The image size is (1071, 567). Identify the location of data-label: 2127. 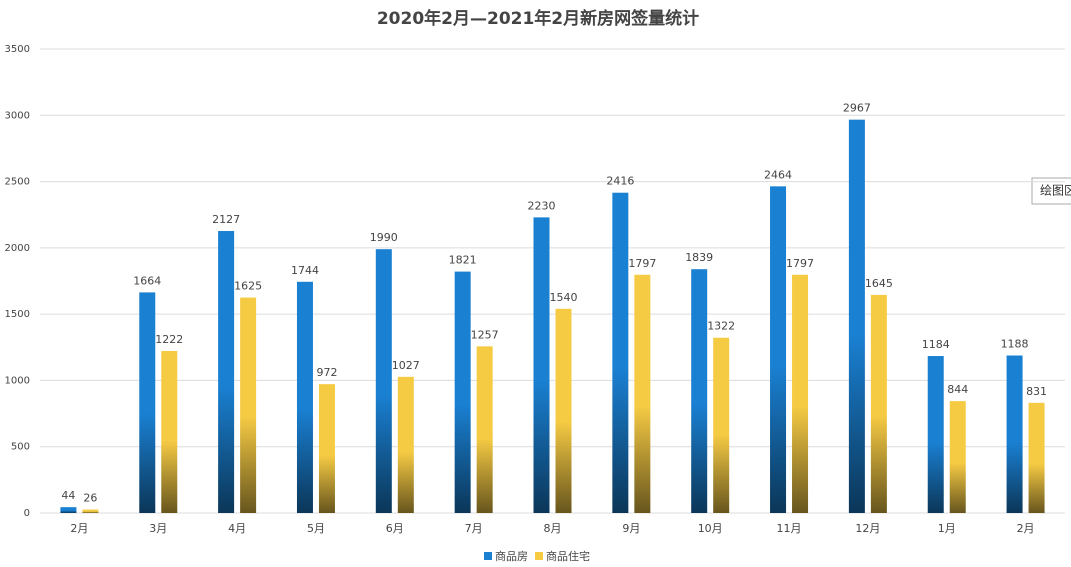
(226, 219).